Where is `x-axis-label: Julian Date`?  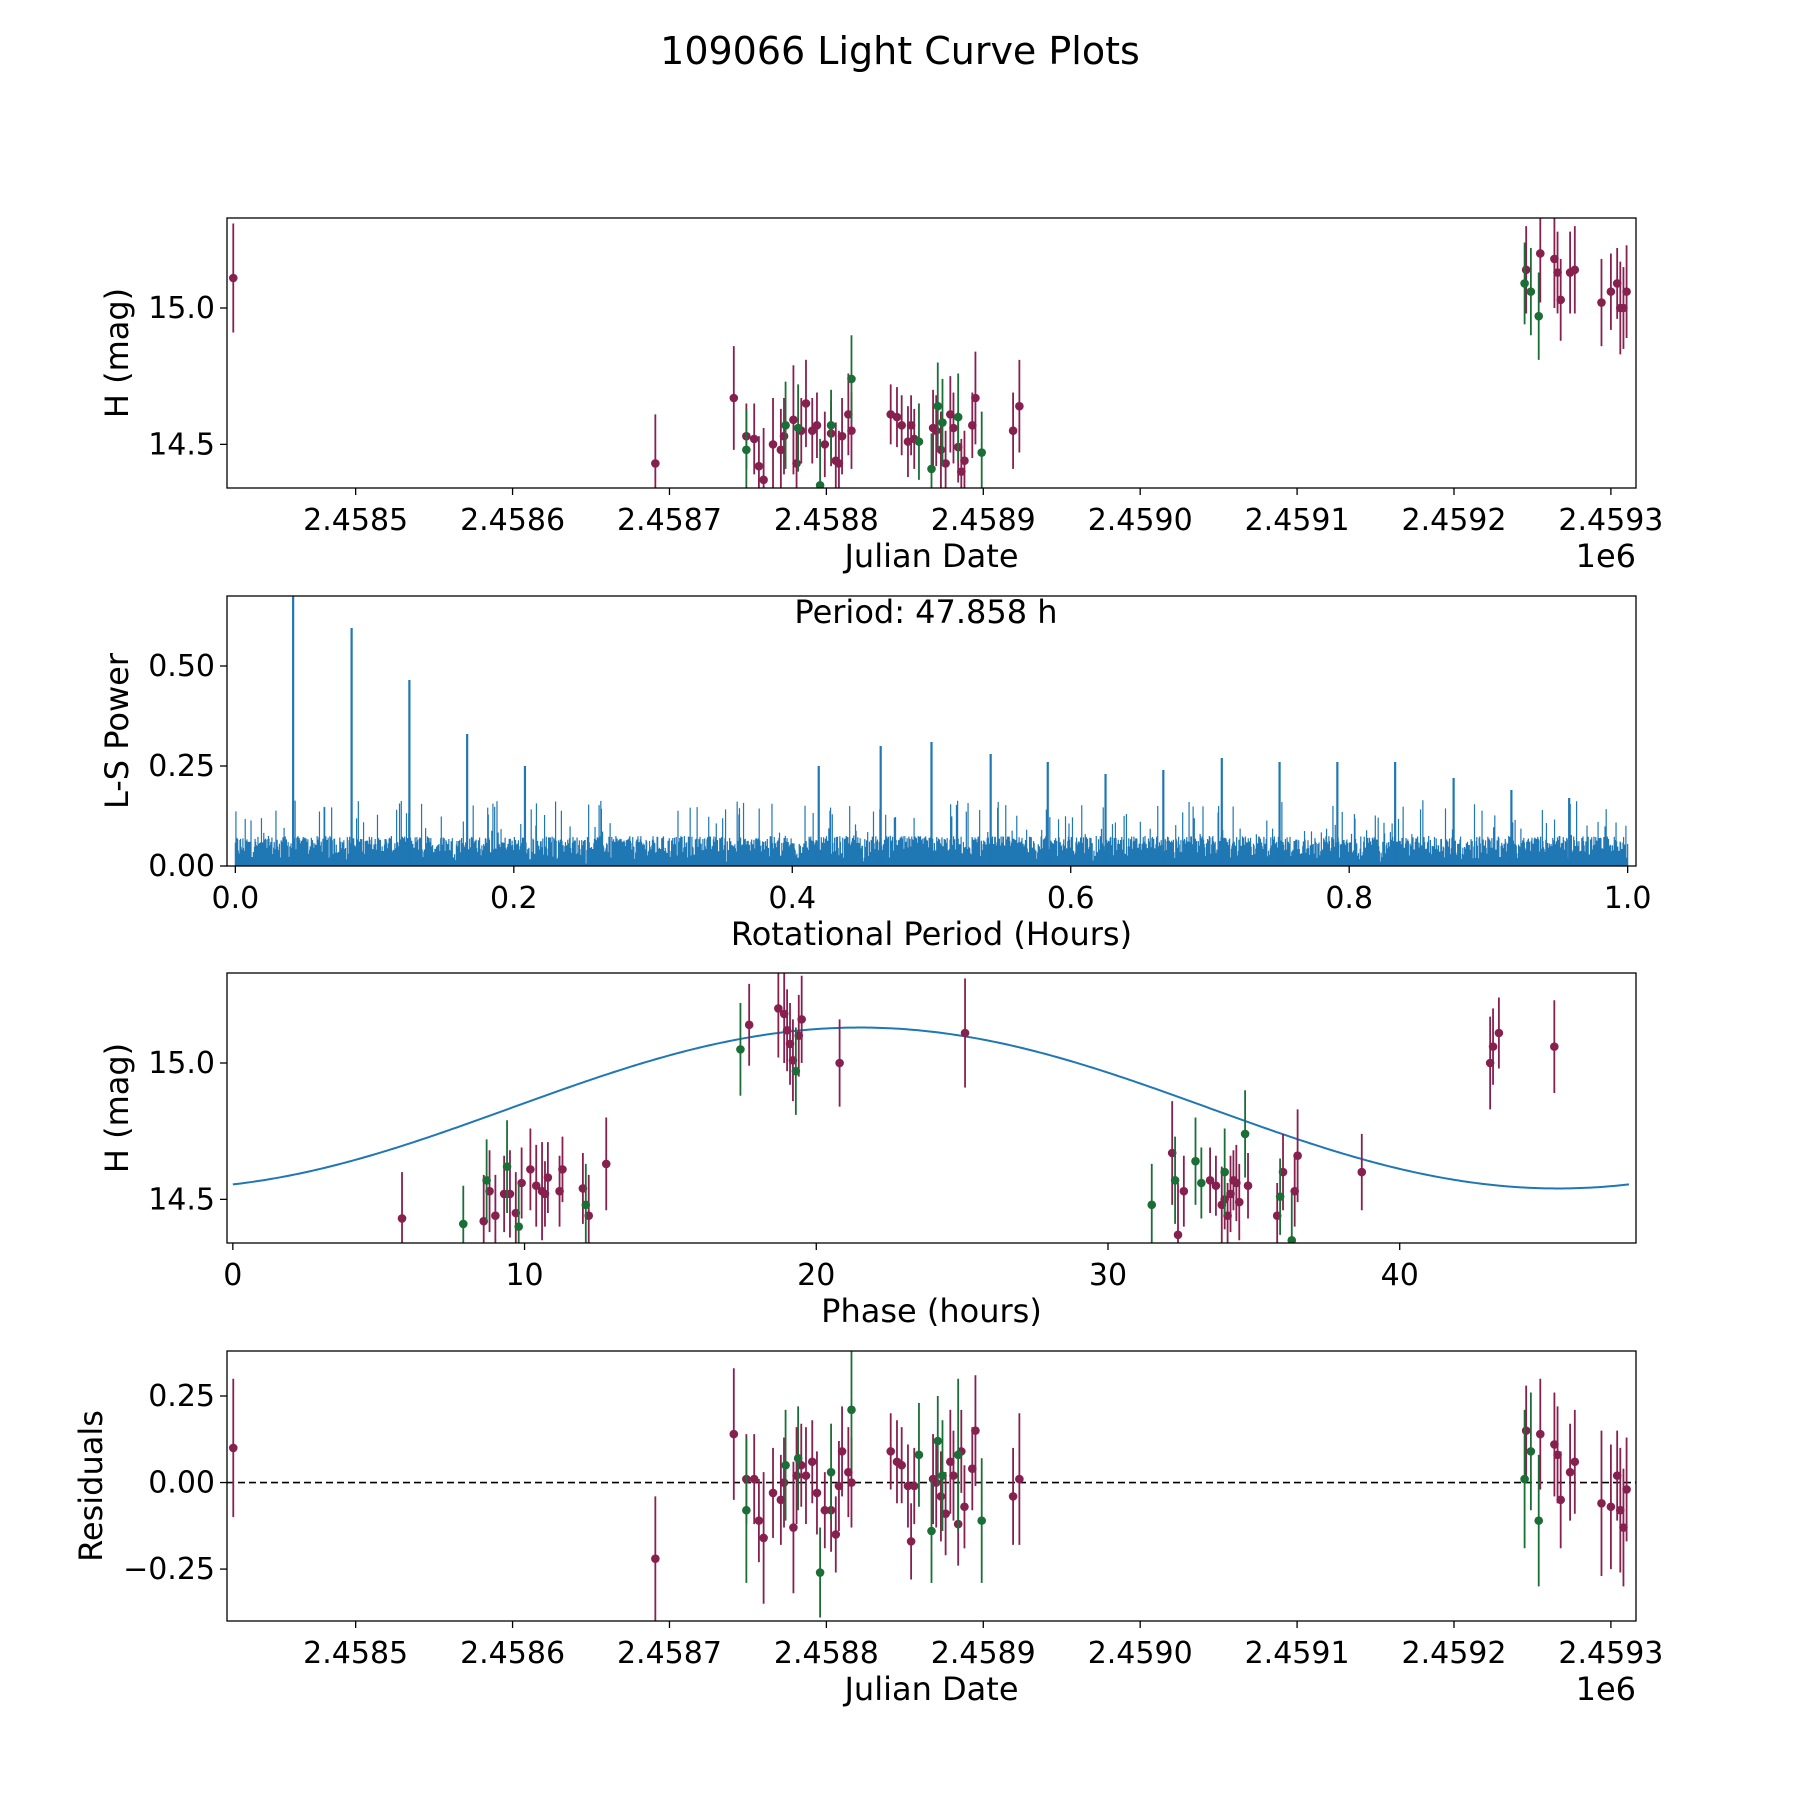
x-axis-label: Julian Date is located at coordinates (930, 1689).